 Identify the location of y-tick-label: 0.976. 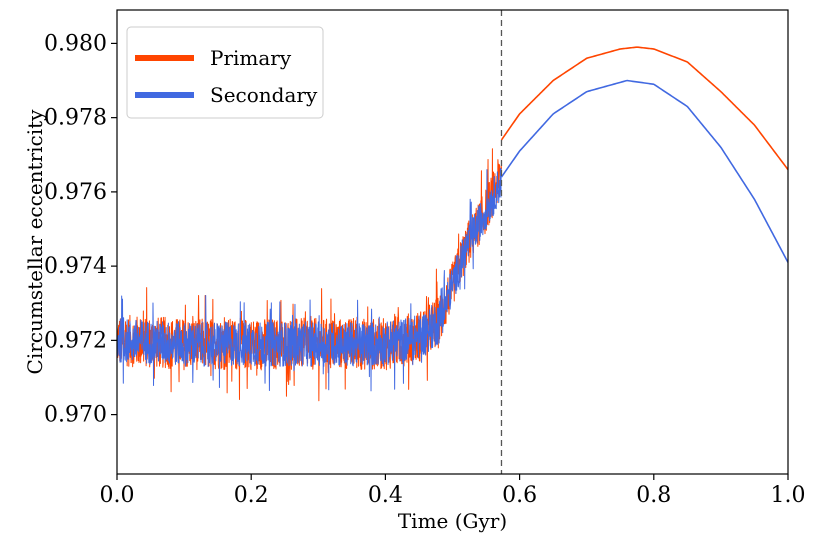
(75, 192).